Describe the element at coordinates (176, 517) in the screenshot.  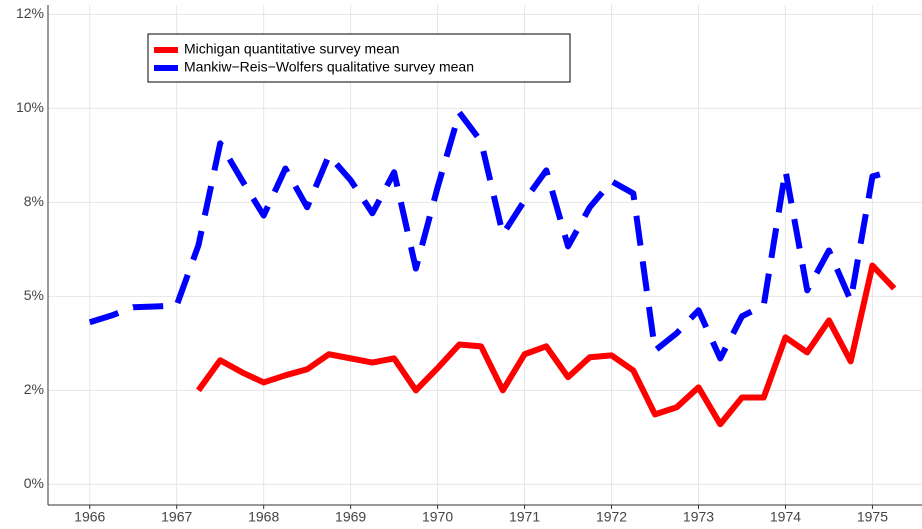
I see `x-tick-label: 1967` at that location.